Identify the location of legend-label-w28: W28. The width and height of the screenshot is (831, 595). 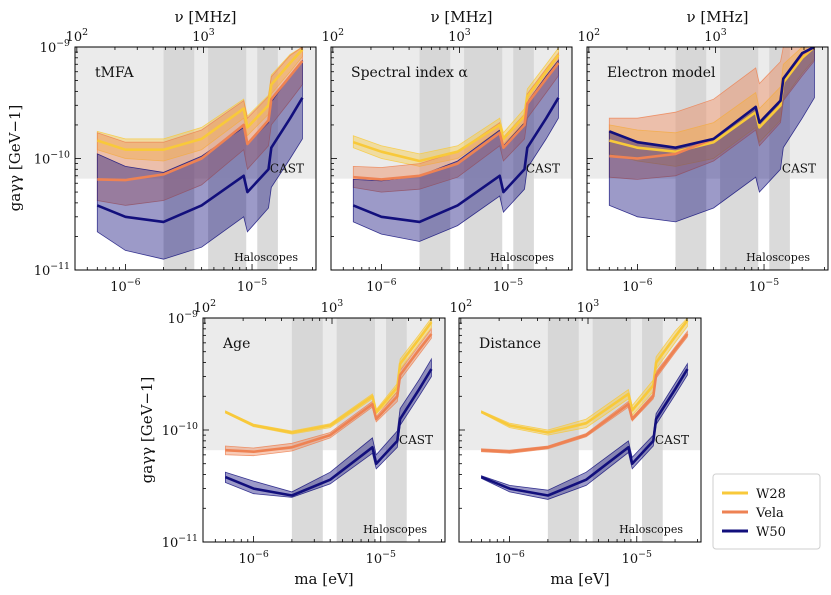
(771, 494).